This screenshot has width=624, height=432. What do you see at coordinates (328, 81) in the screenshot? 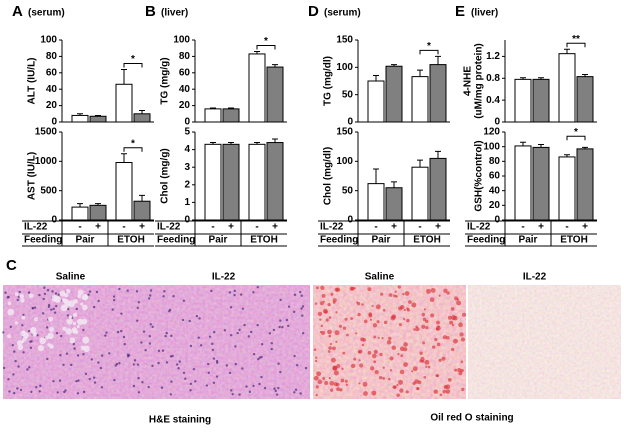
I see `y-axis-label: TG (mg/dl)` at bounding box center [328, 81].